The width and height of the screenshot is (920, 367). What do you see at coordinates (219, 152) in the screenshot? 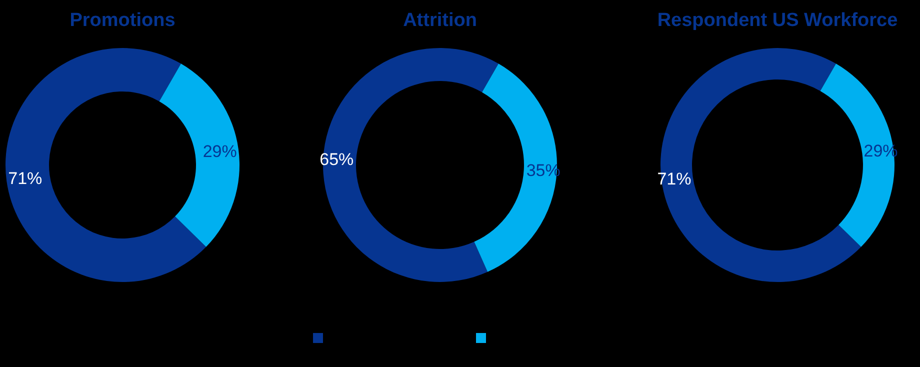
I see `data-label: 29%` at bounding box center [219, 152].